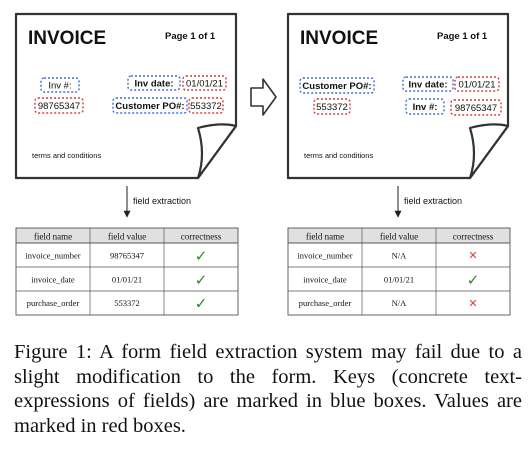  Describe the element at coordinates (127, 256) in the screenshot. I see `left-row1-value: 98765347` at that location.